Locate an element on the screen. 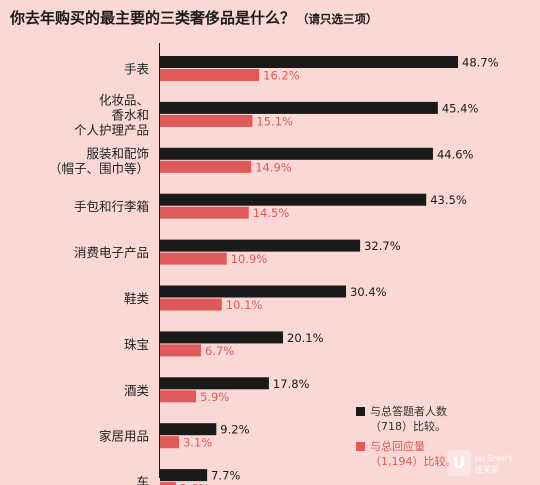 Image resolution: width=540 pixels, height=485 pixels. category-label-6-line0: 珠宝 is located at coordinates (136, 344).